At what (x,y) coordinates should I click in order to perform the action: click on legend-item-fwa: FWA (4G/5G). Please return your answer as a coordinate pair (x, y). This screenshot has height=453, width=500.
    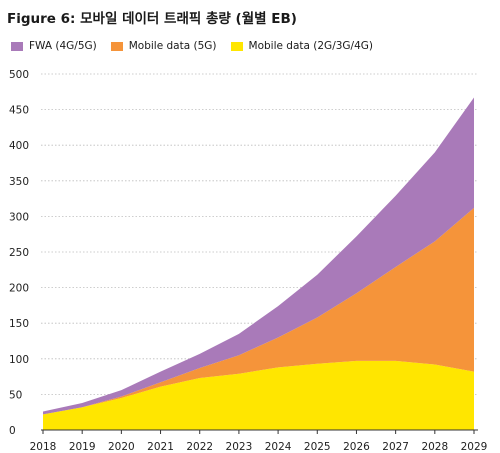
    Looking at the image, I should click on (54, 46).